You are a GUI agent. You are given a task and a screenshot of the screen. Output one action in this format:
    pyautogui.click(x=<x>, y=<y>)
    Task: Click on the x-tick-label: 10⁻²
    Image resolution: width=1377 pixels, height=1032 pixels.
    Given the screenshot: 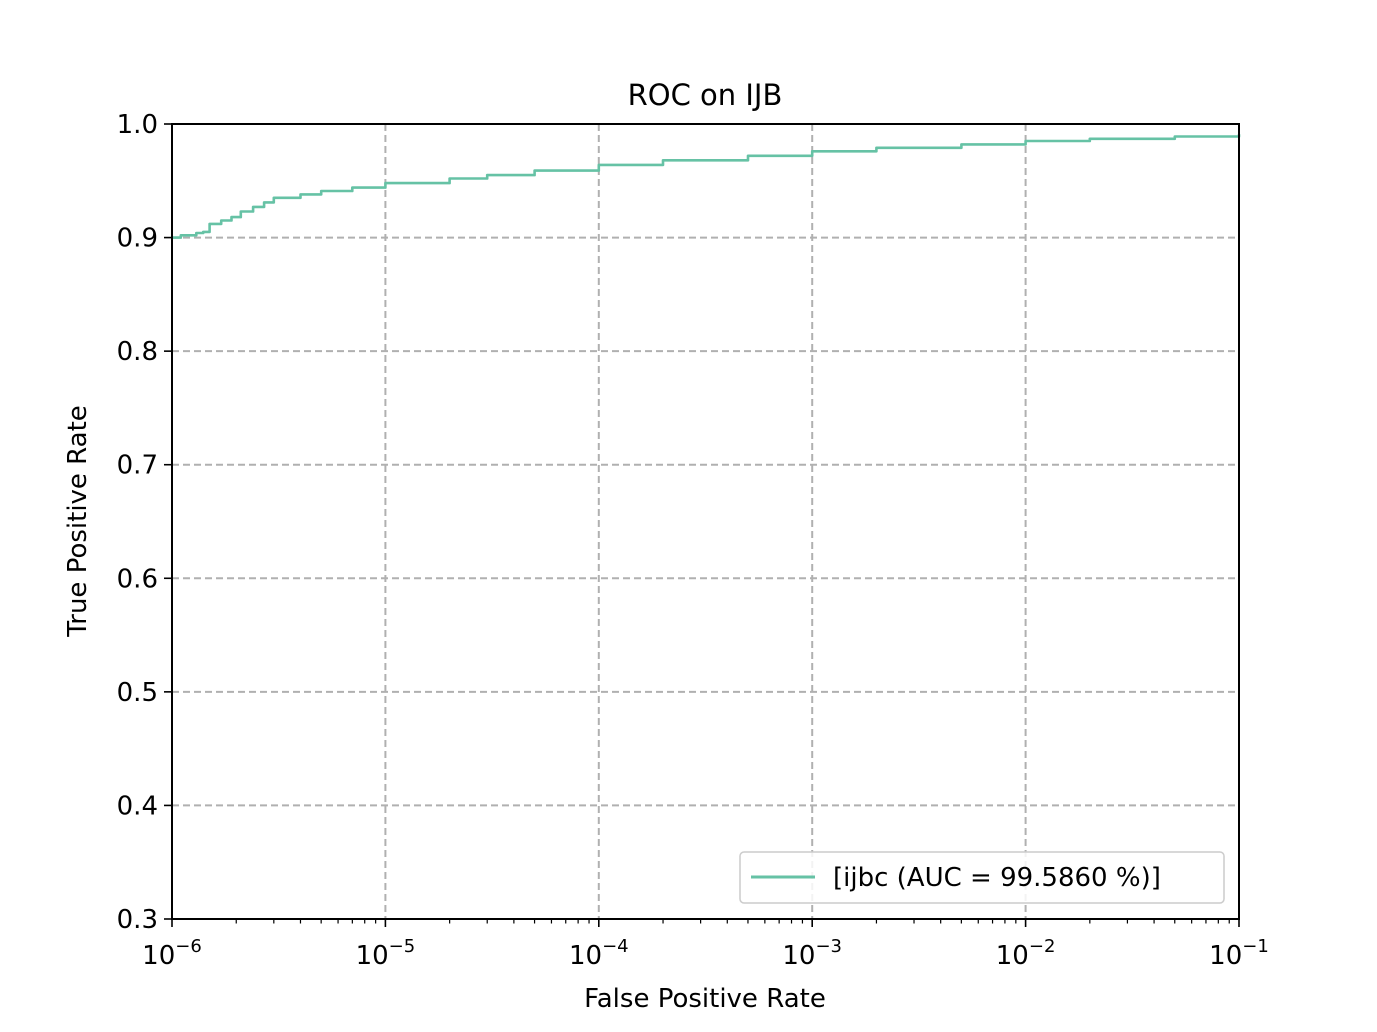 What is the action you would take?
    pyautogui.click(x=1026, y=953)
    